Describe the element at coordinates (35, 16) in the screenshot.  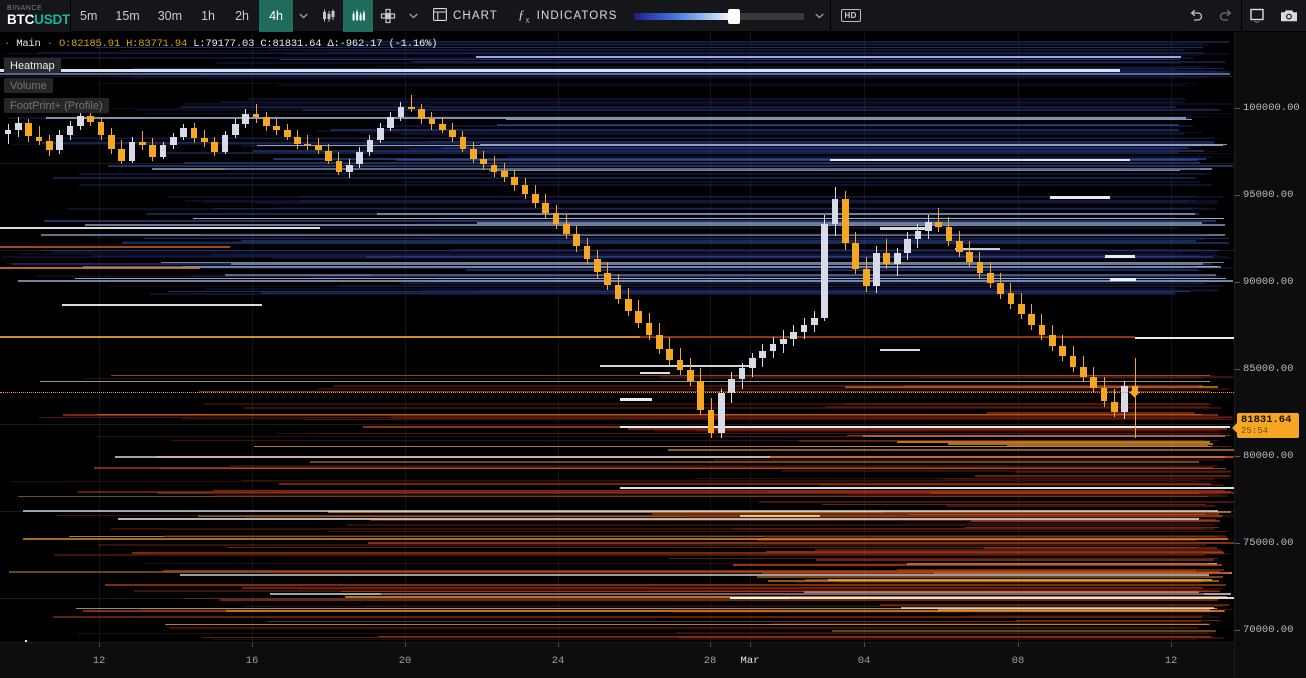
I see `symbol-selector: BINANCE BTCUSDT` at that location.